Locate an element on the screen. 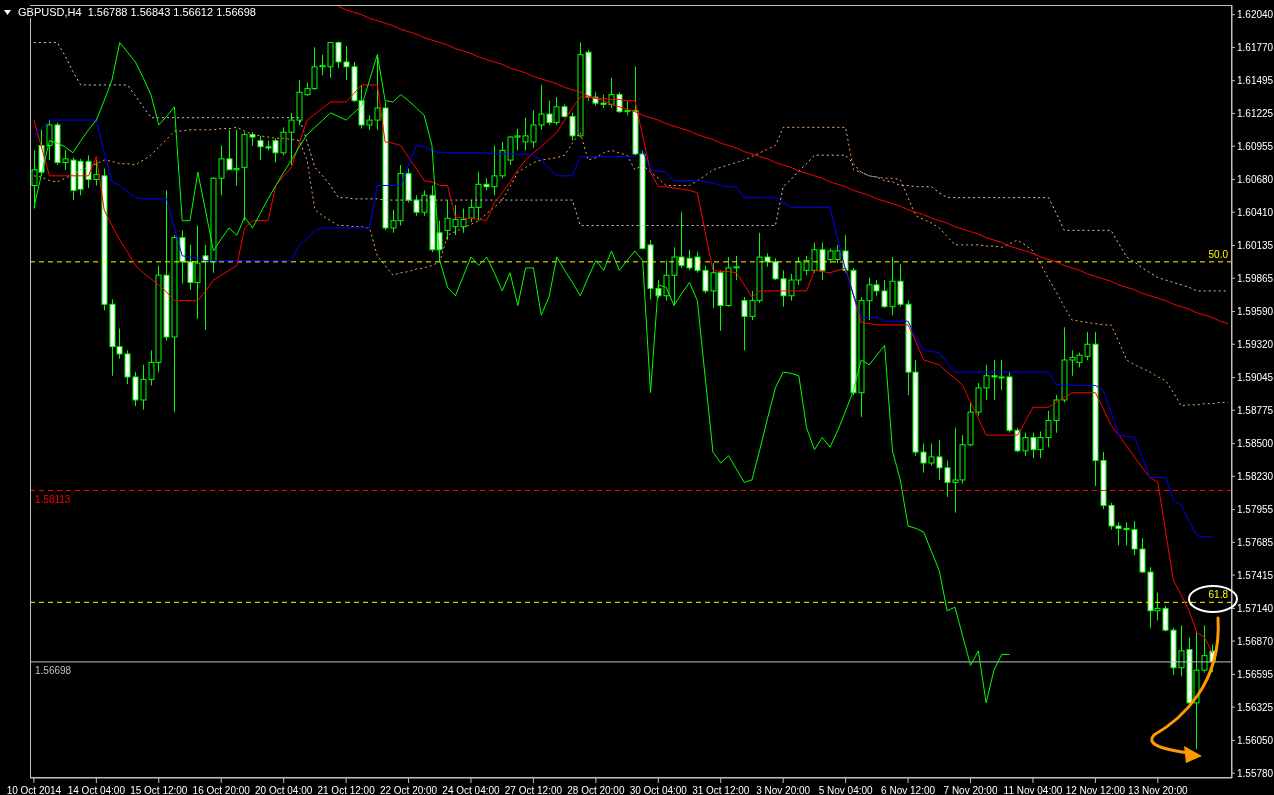  x-tick-label: 11 Nov 04:00 is located at coordinates (1033, 790).